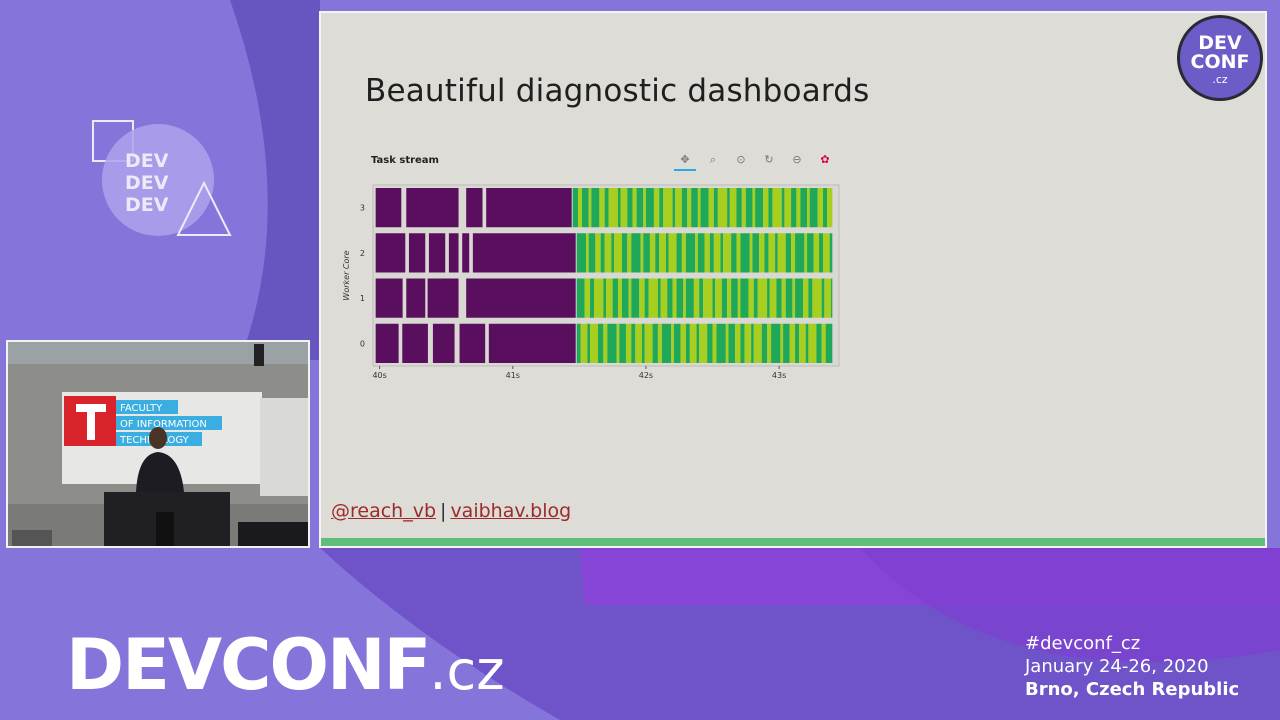 Image resolution: width=1280 pixels, height=720 pixels. What do you see at coordinates (384, 511) in the screenshot?
I see `twitter-link: @reach_vb` at bounding box center [384, 511].